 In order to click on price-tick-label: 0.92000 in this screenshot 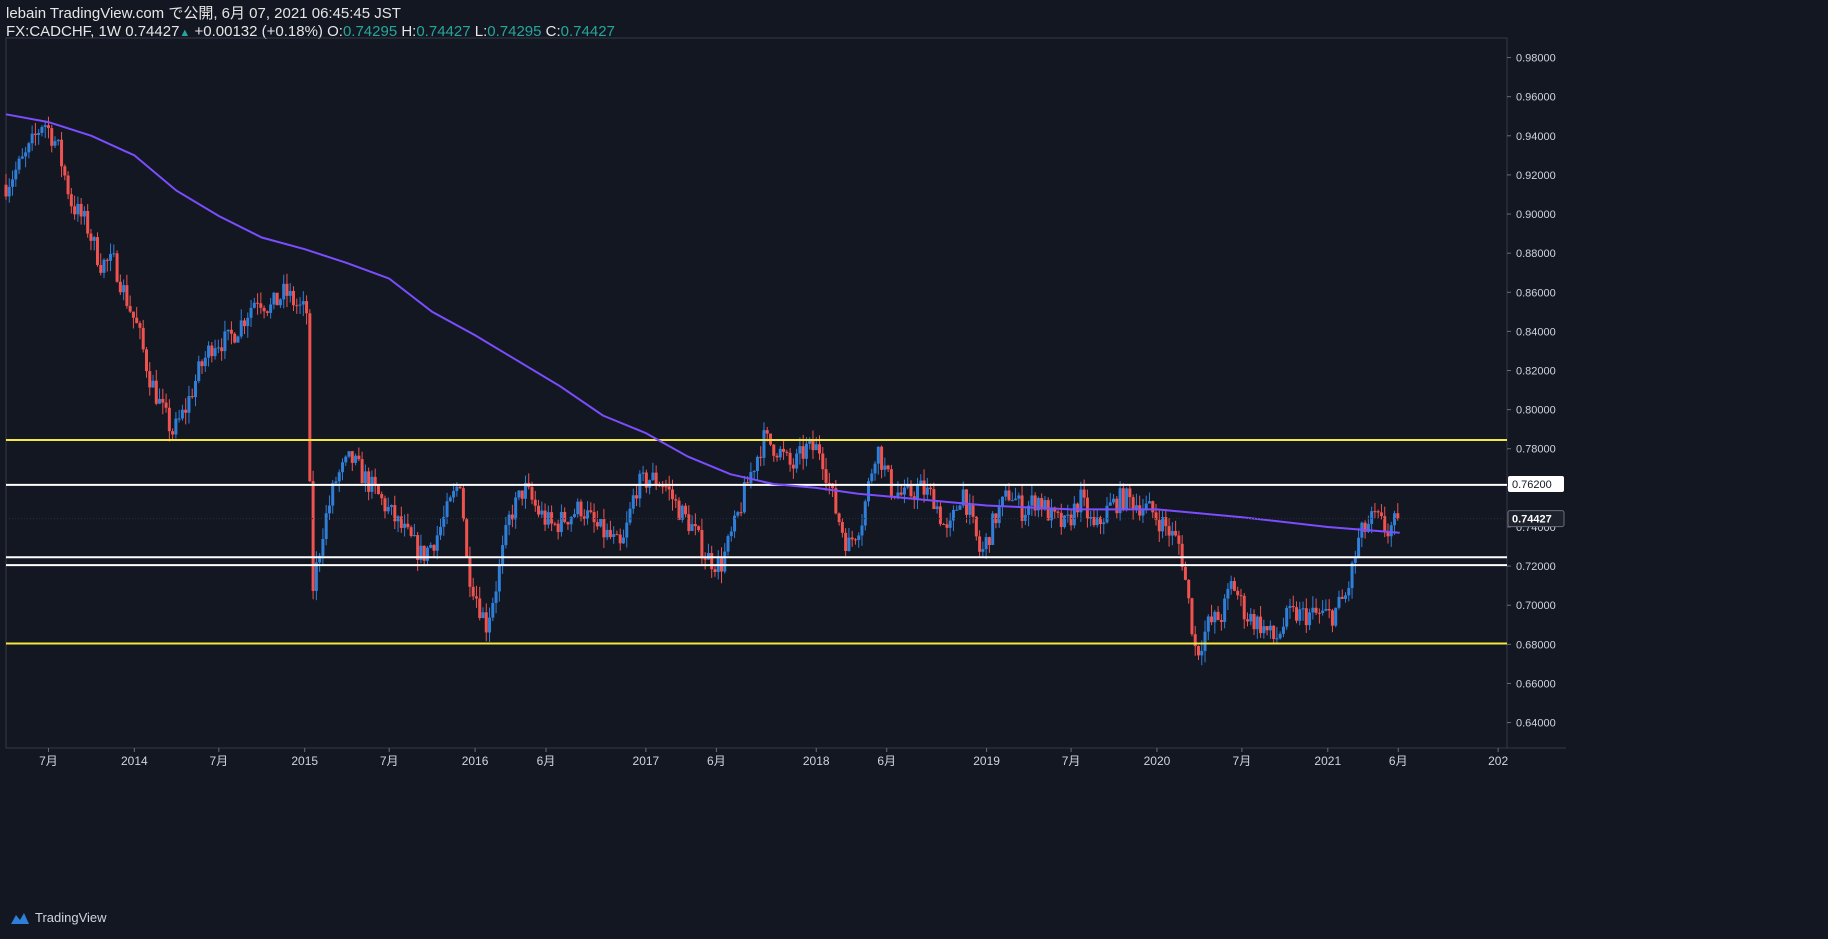, I will do `click(1536, 176)`.